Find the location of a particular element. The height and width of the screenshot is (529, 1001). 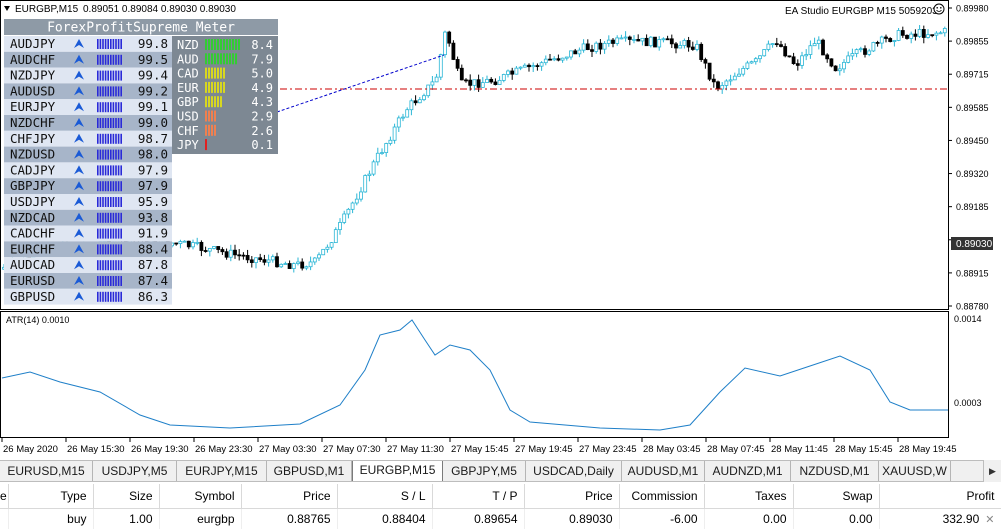

chevron-right-icon: ▶ is located at coordinates (992, 471).